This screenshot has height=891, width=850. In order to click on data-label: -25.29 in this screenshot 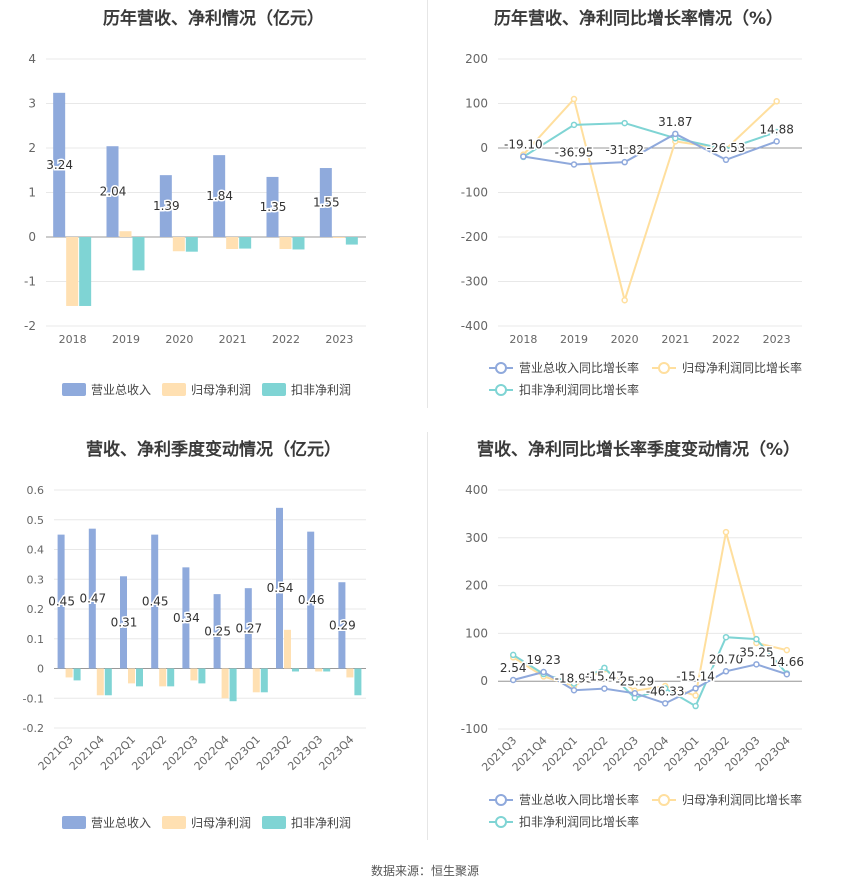, I will do `click(634, 681)`.